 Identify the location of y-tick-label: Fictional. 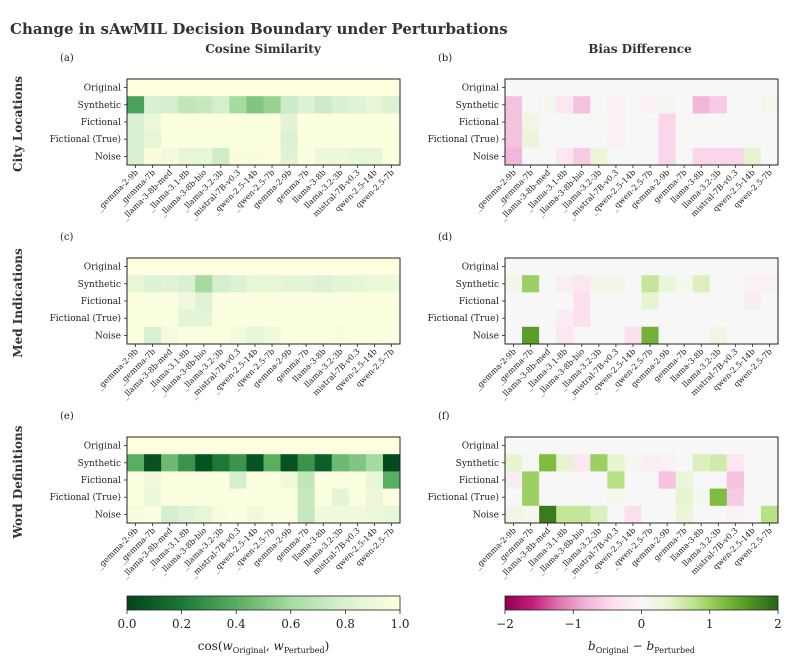
(101, 481).